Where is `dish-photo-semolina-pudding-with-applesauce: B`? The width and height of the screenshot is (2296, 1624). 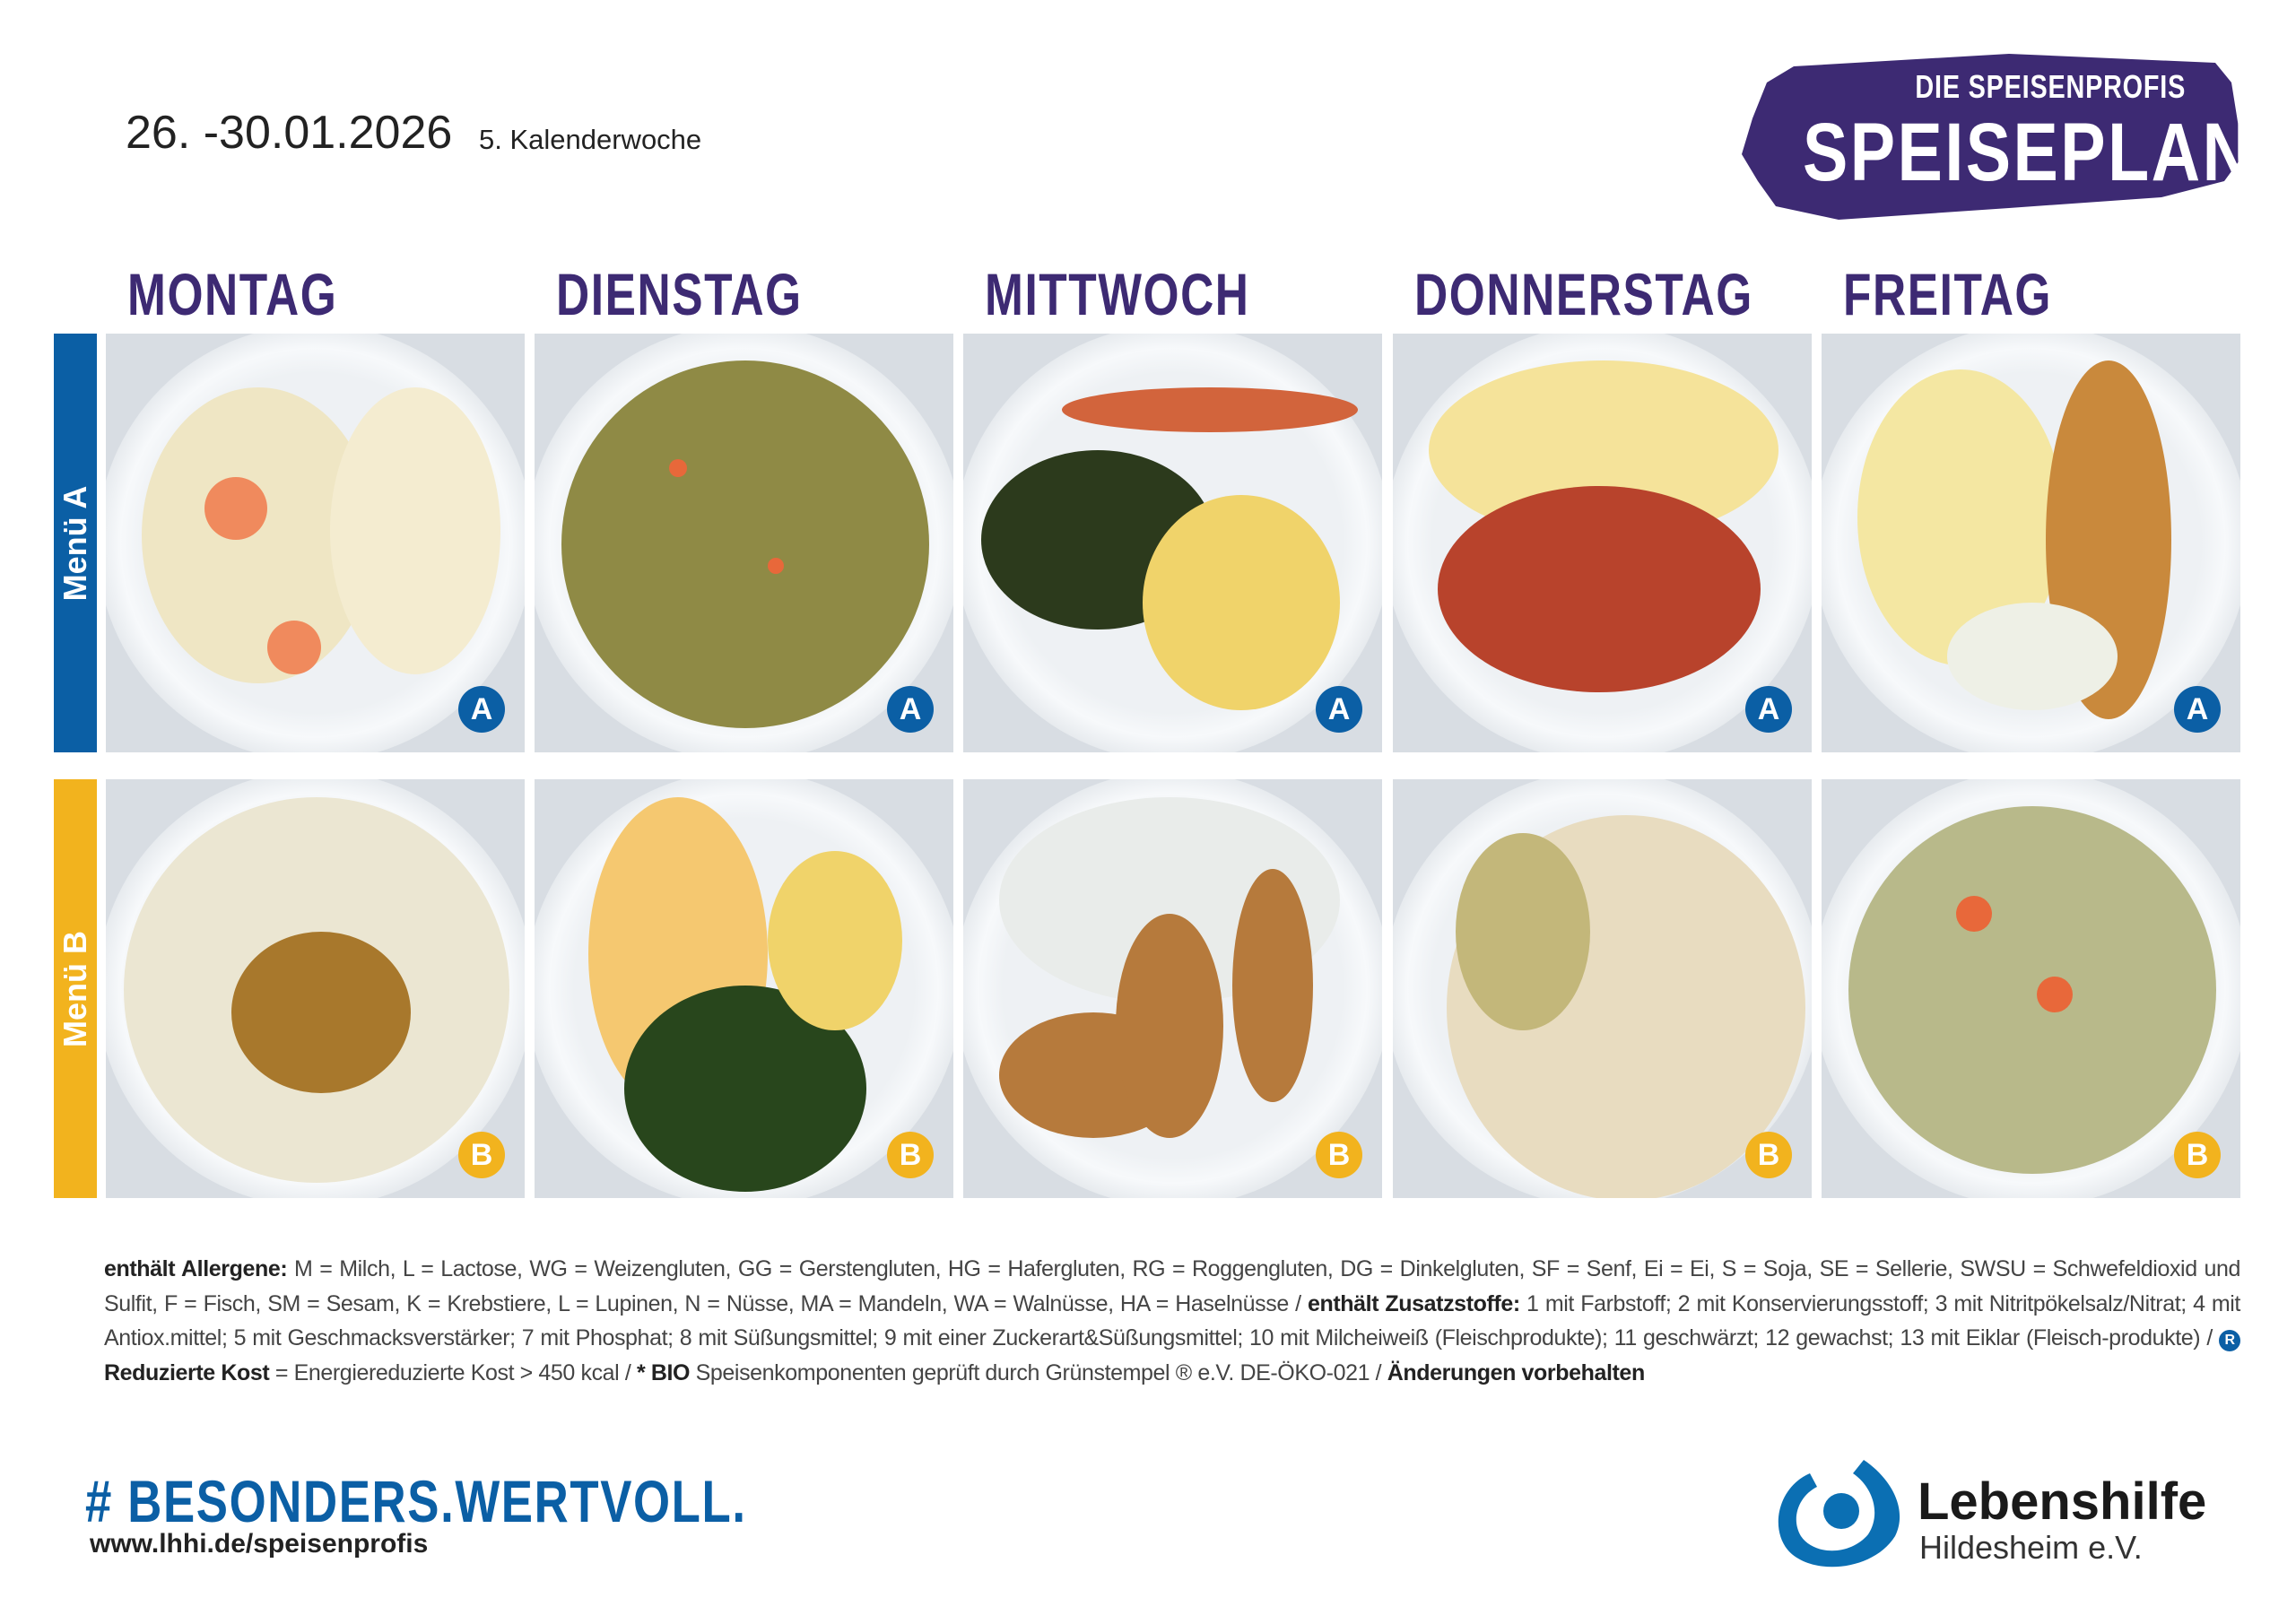
dish-photo-semolina-pudding-with-applesauce: B is located at coordinates (315, 988).